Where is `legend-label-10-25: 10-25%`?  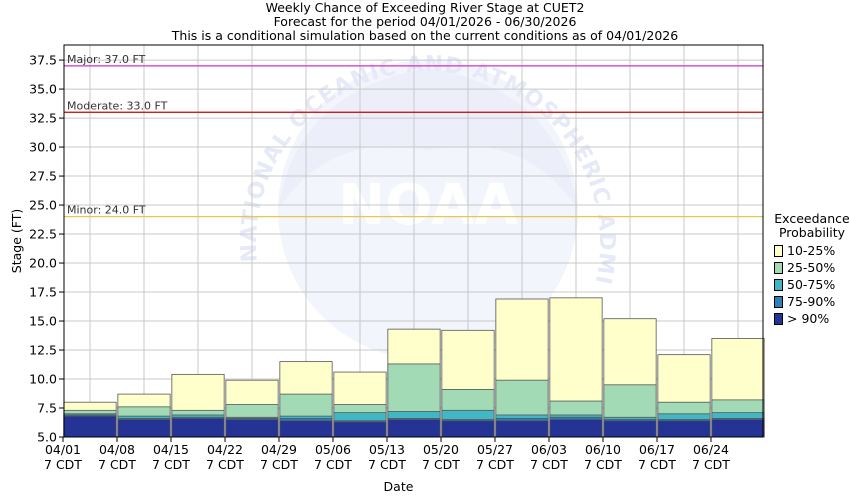
legend-label-10-25: 10-25% is located at coordinates (811, 250).